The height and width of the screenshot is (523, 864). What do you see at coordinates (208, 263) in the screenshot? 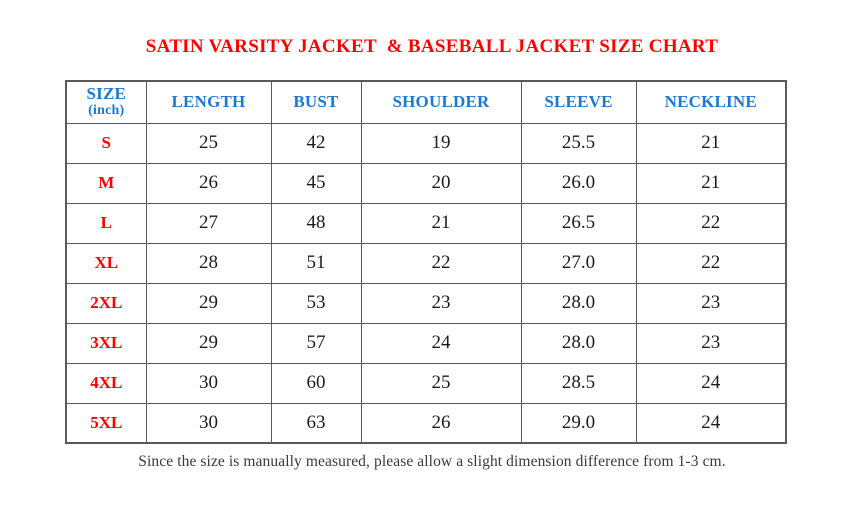
I see `measurement-cell: 28` at bounding box center [208, 263].